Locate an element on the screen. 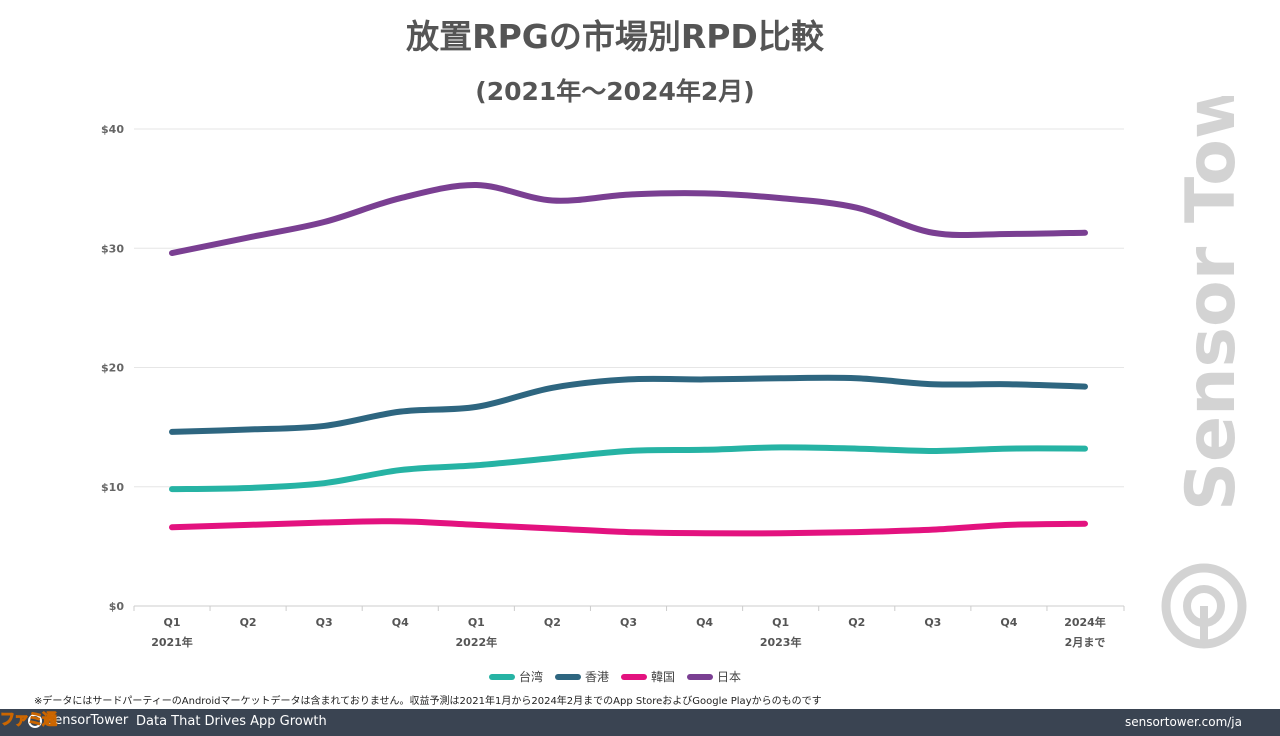 The height and width of the screenshot is (736, 1280). legend-label: 韓国 is located at coordinates (663, 677).